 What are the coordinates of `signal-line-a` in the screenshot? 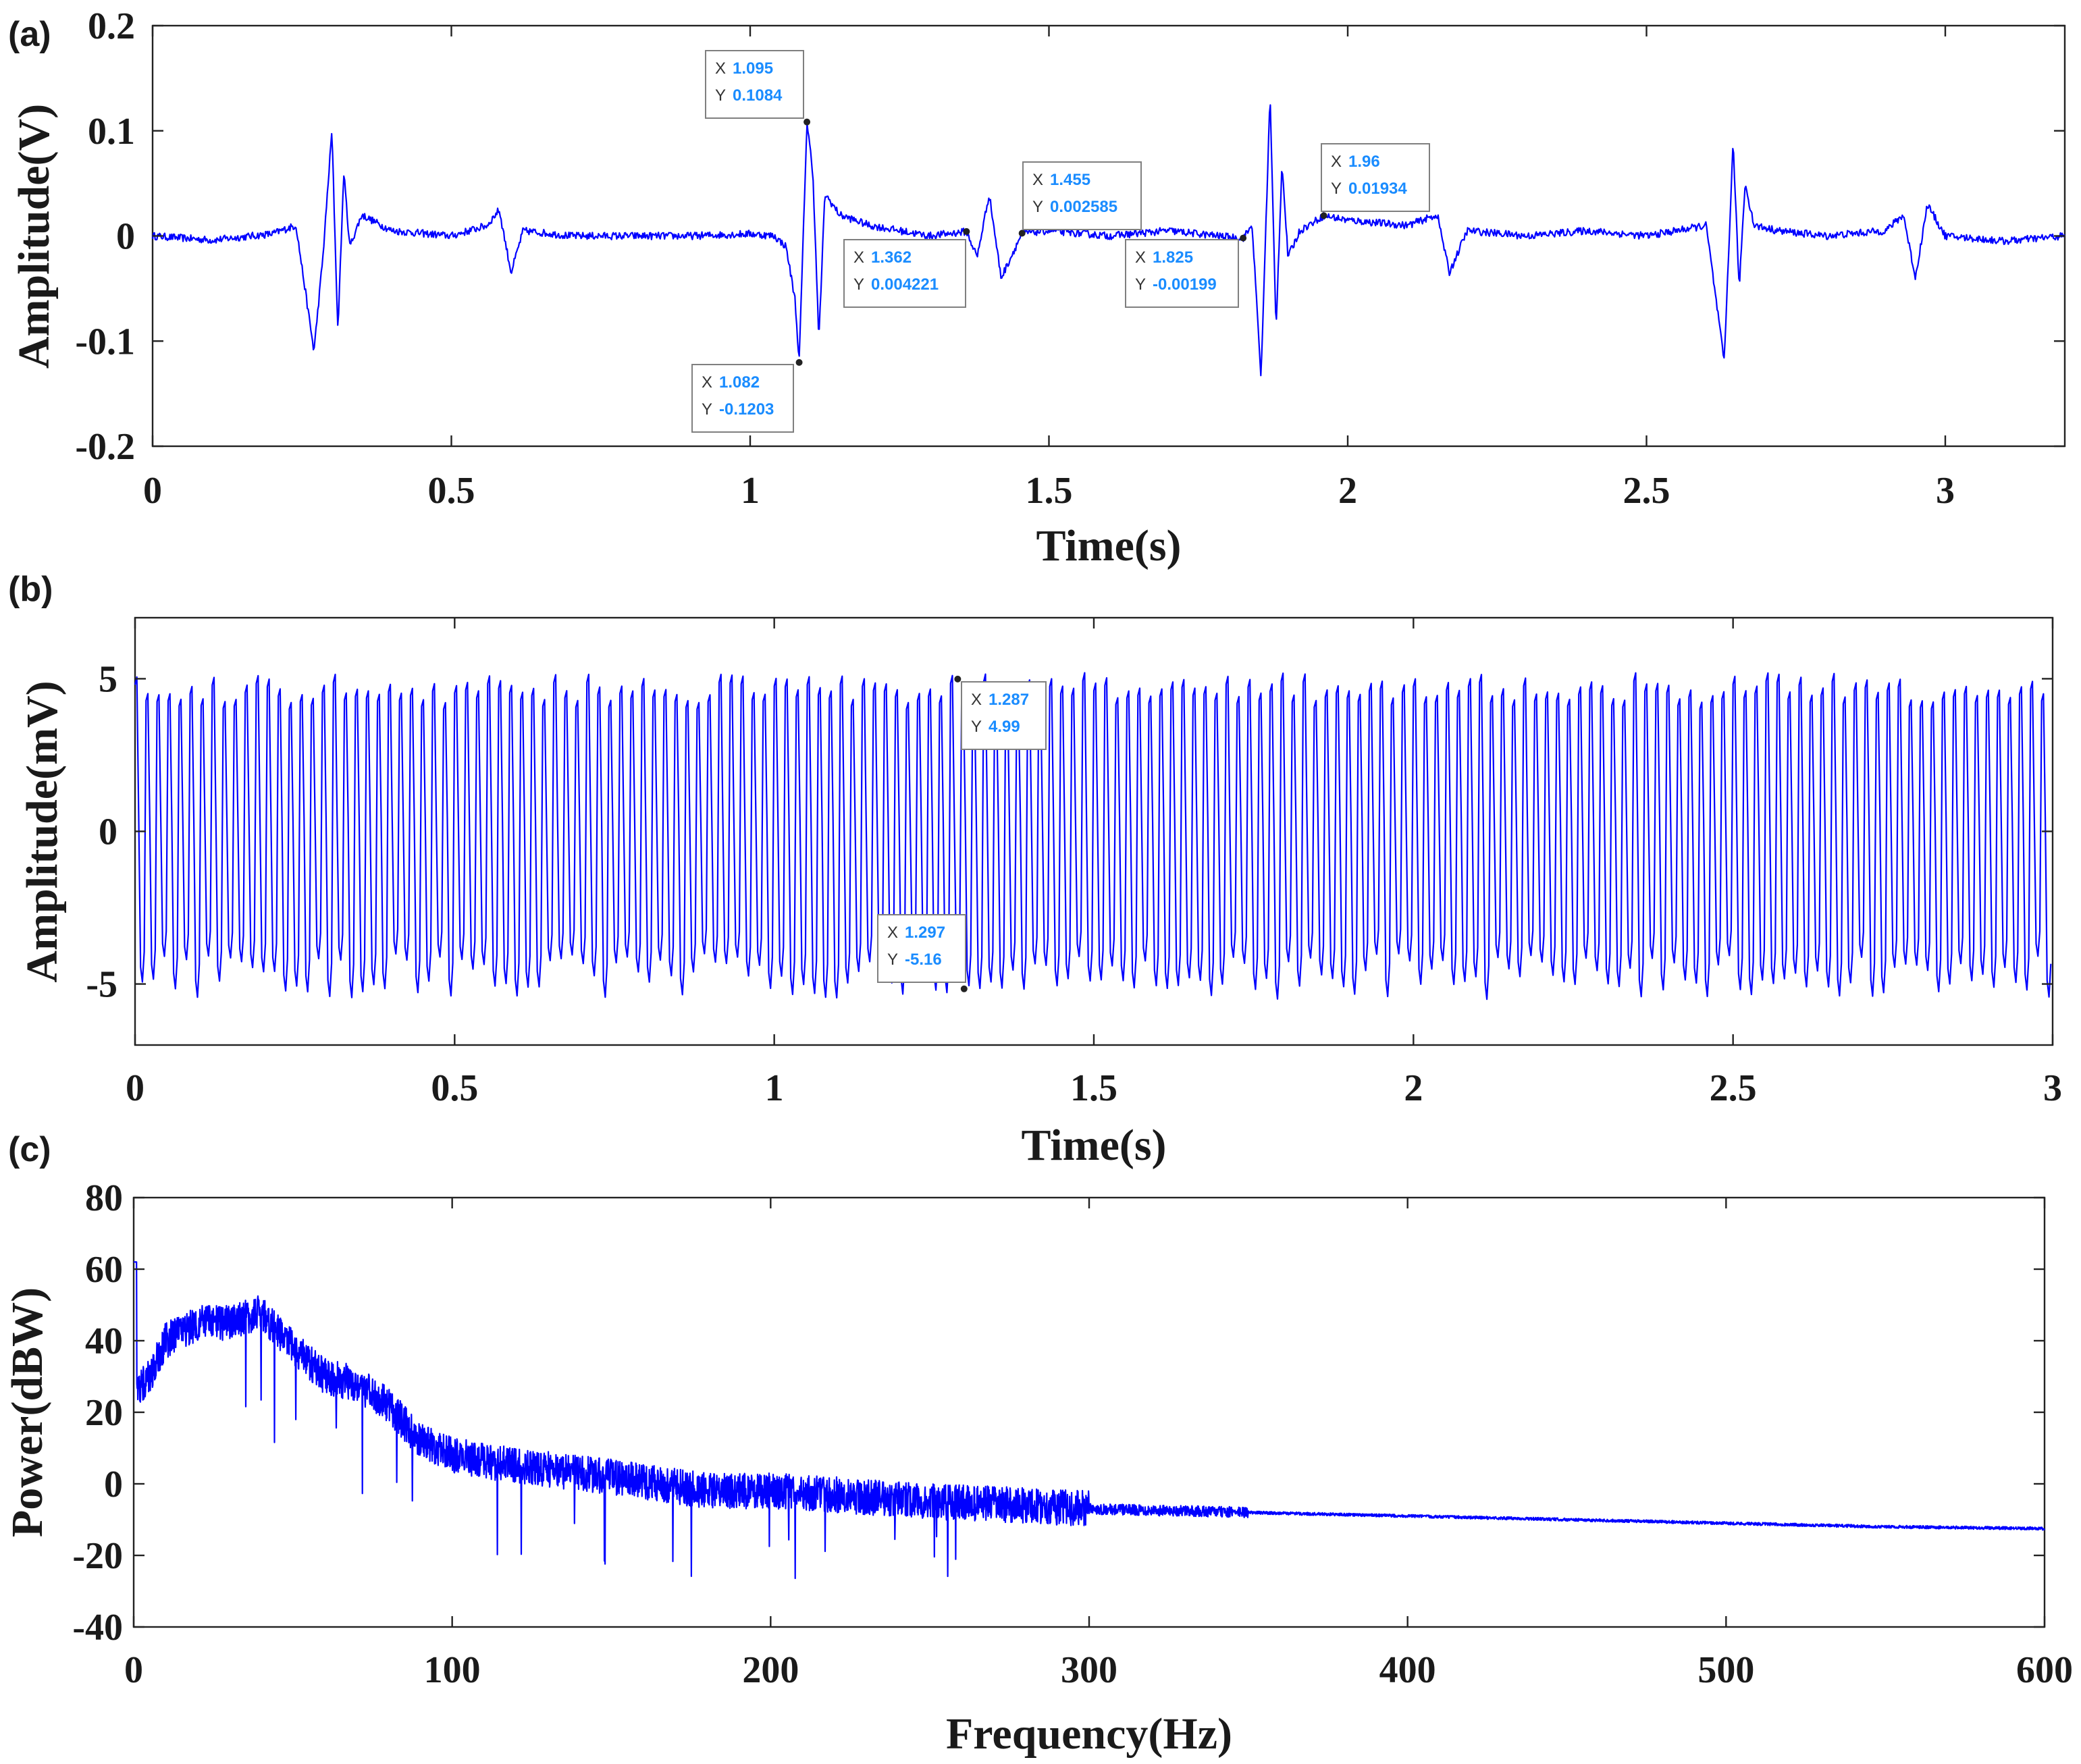 It's located at (1108, 240).